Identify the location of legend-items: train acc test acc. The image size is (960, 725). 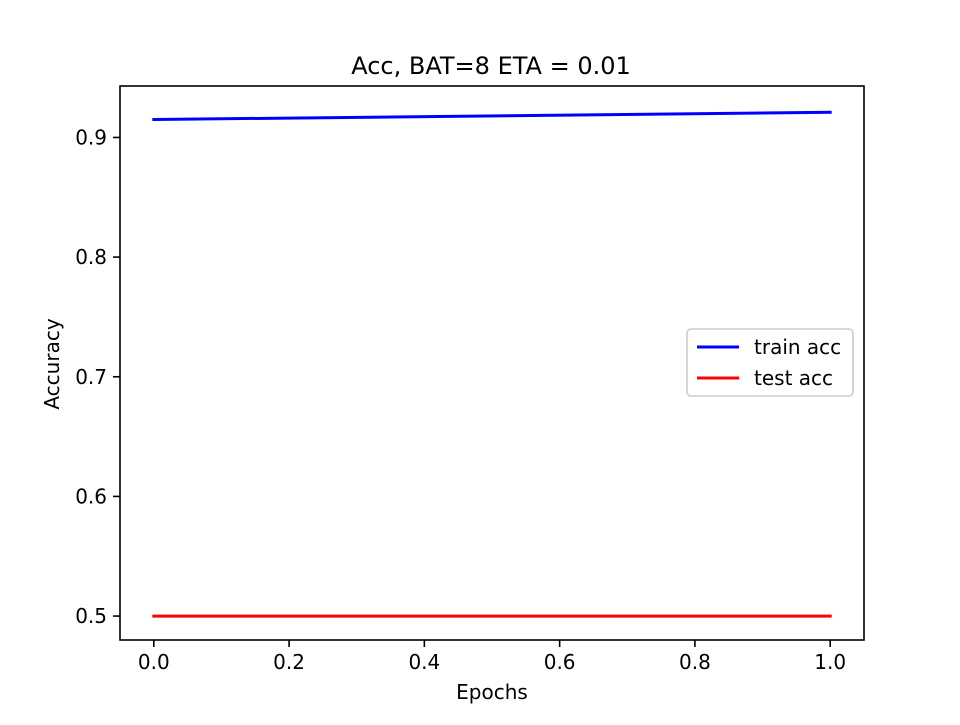
(769, 362).